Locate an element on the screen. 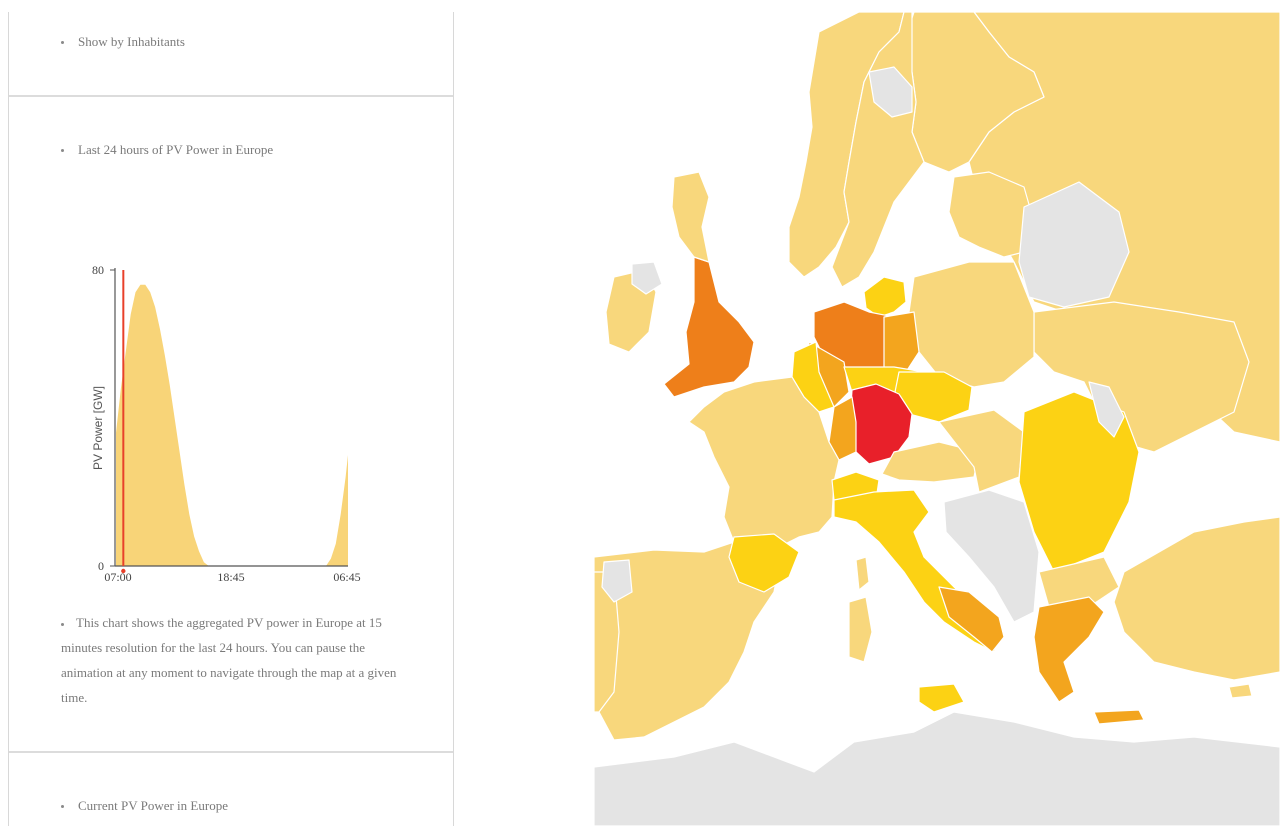  current-time-dot is located at coordinates (123, 571).